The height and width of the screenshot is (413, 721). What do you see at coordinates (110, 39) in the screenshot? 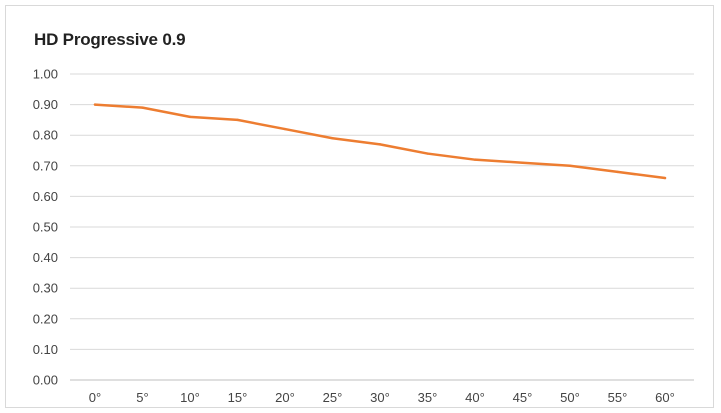
I see `chart-title: HD Progressive 0.9` at bounding box center [110, 39].